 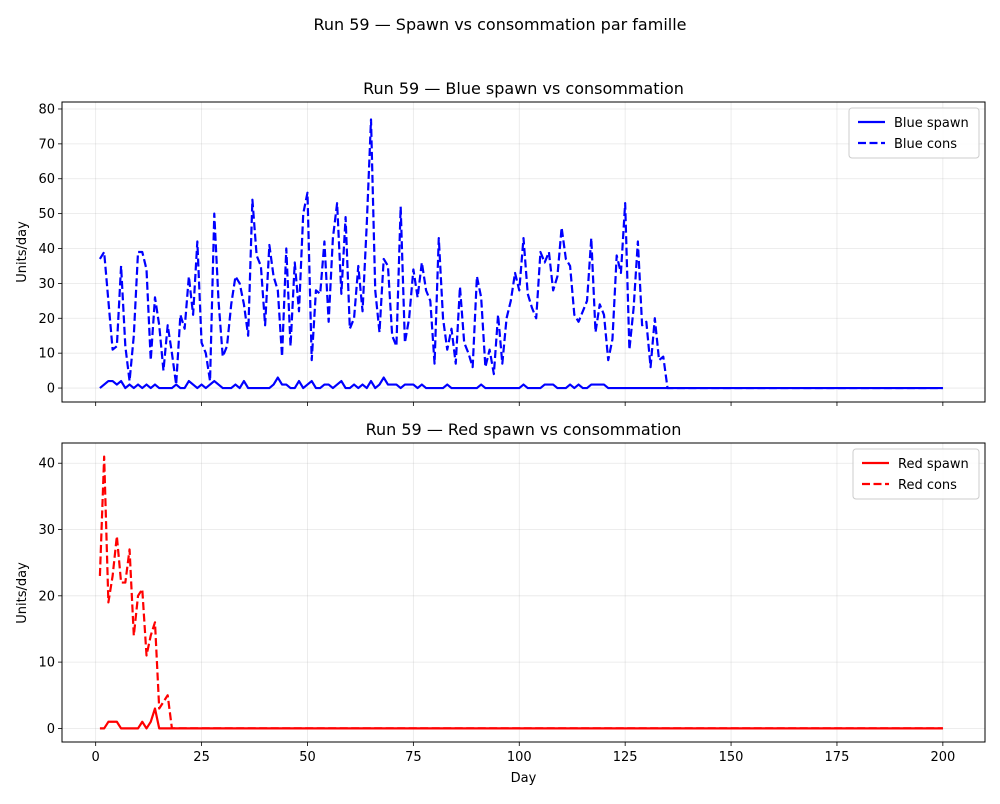 What do you see at coordinates (46, 464) in the screenshot?
I see `red-y-tick-label: 40` at bounding box center [46, 464].